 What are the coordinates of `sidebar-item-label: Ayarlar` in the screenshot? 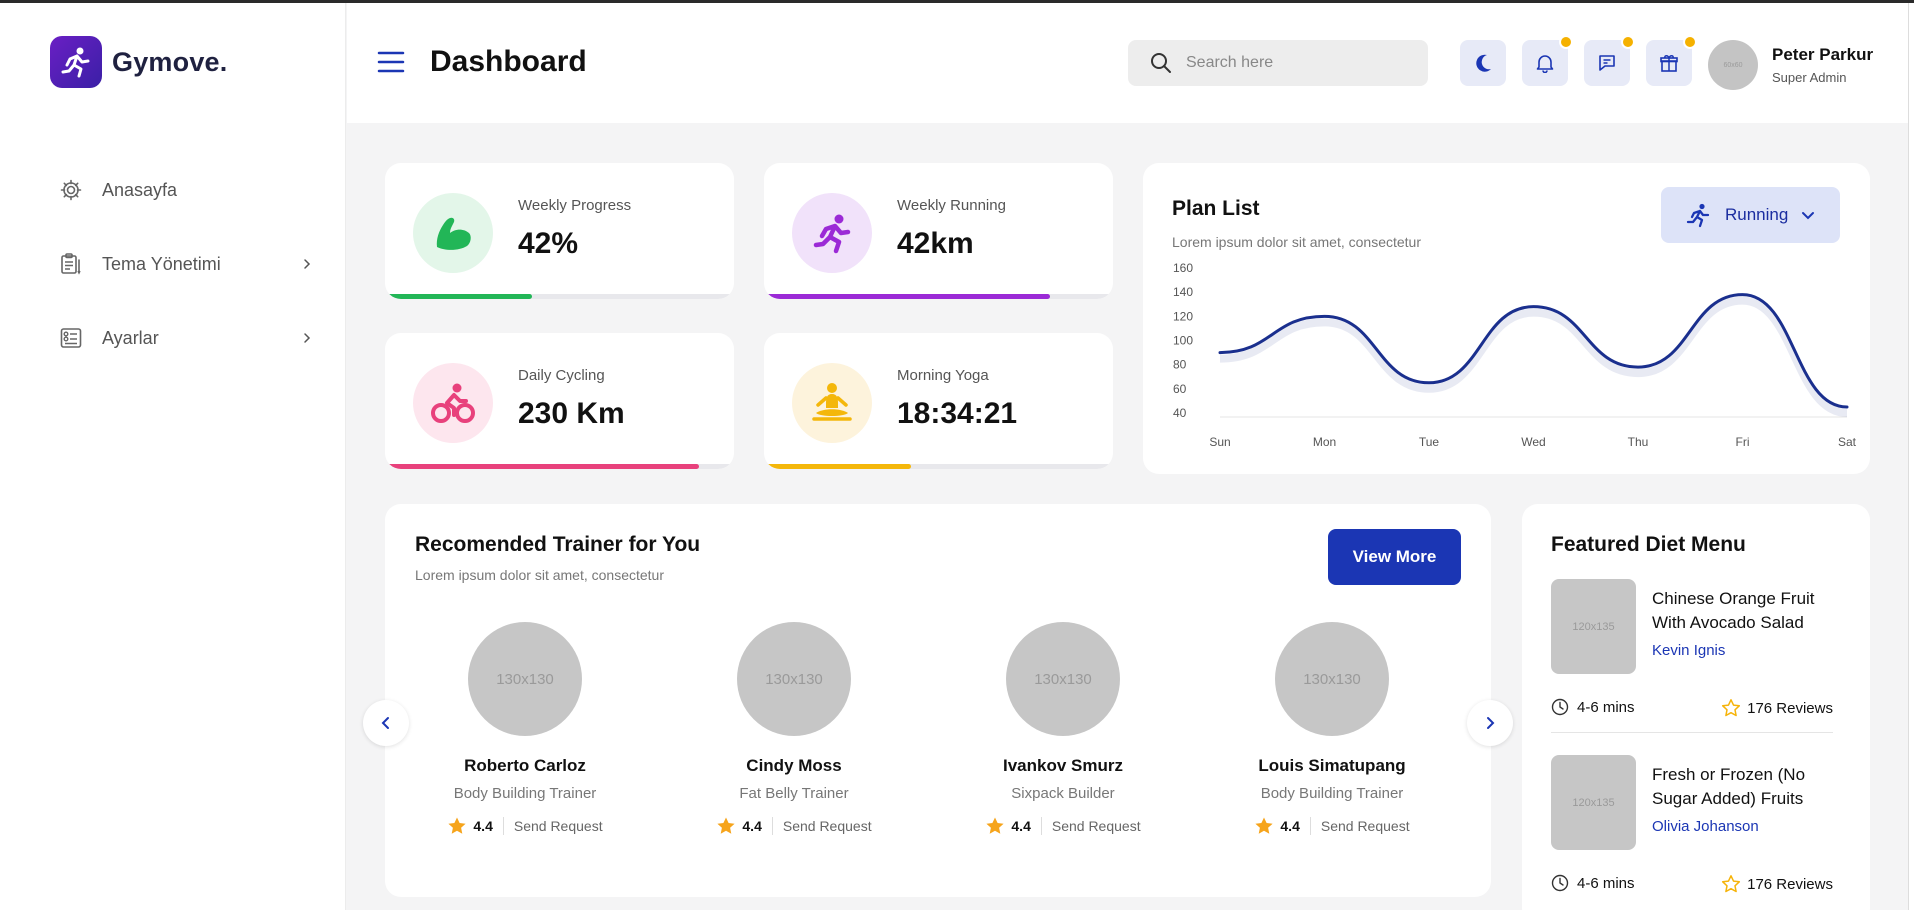 It's located at (130, 337).